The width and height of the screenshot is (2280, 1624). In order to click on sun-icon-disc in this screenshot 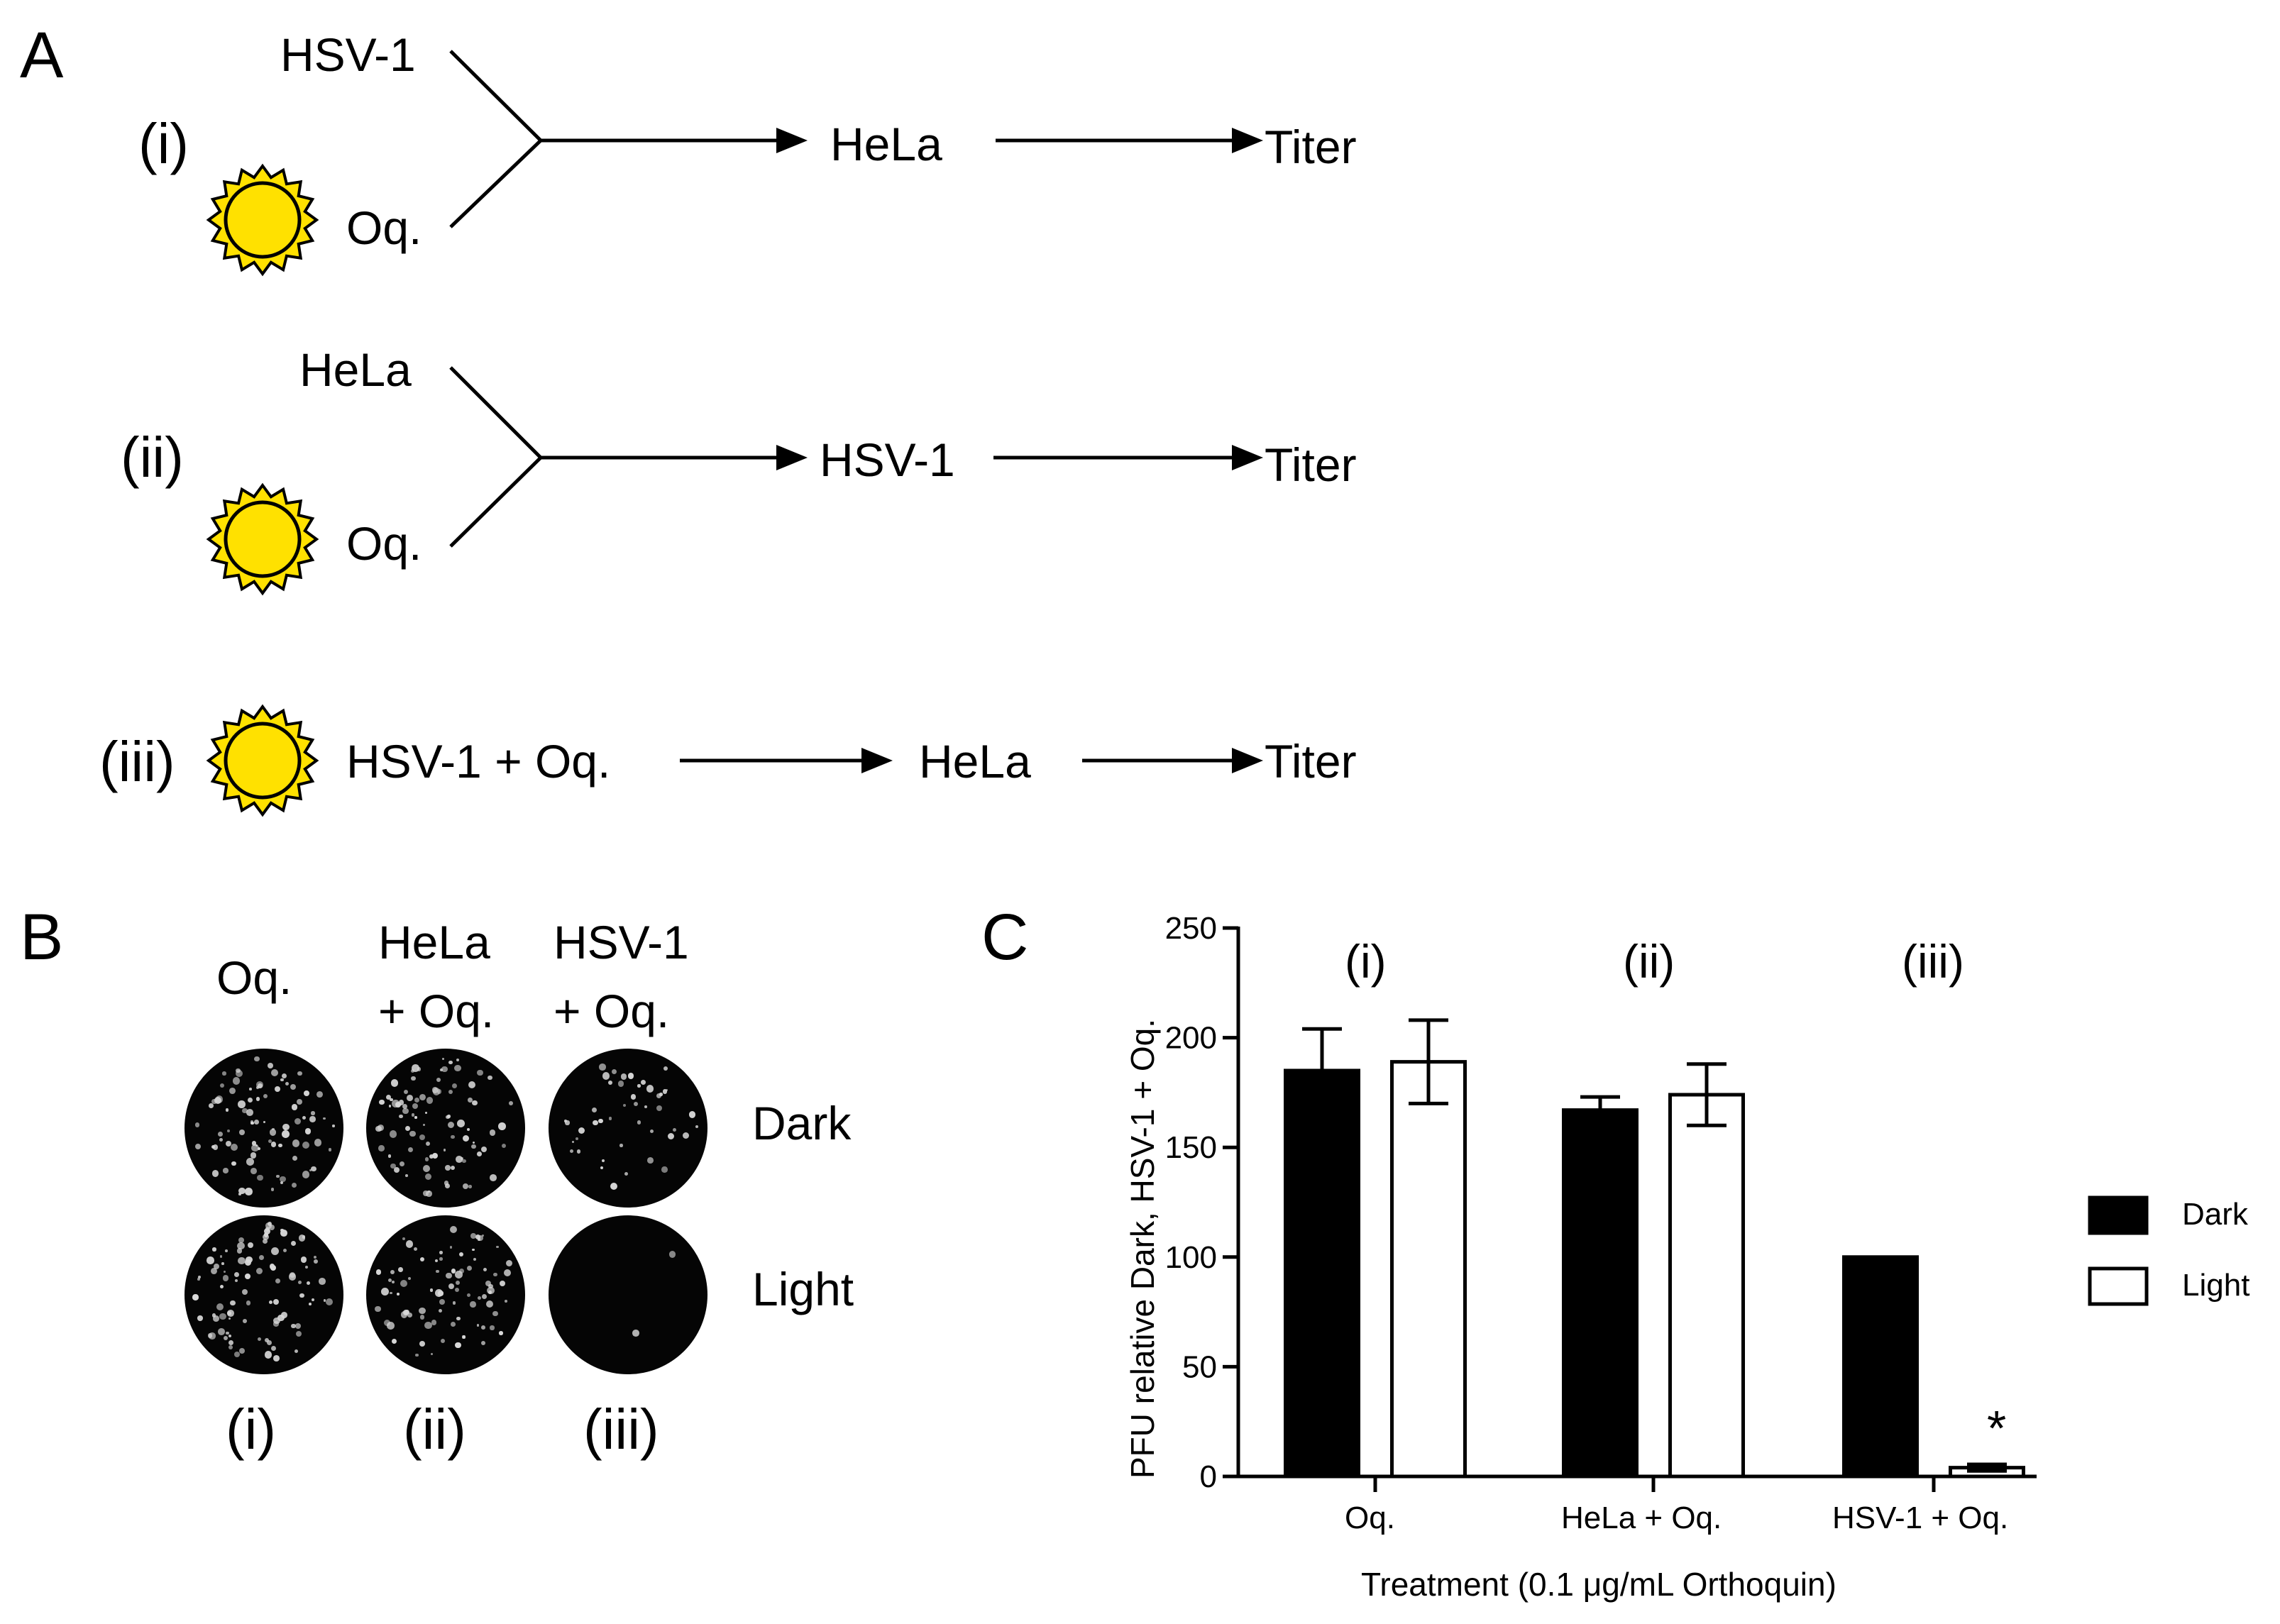, I will do `click(263, 539)`.